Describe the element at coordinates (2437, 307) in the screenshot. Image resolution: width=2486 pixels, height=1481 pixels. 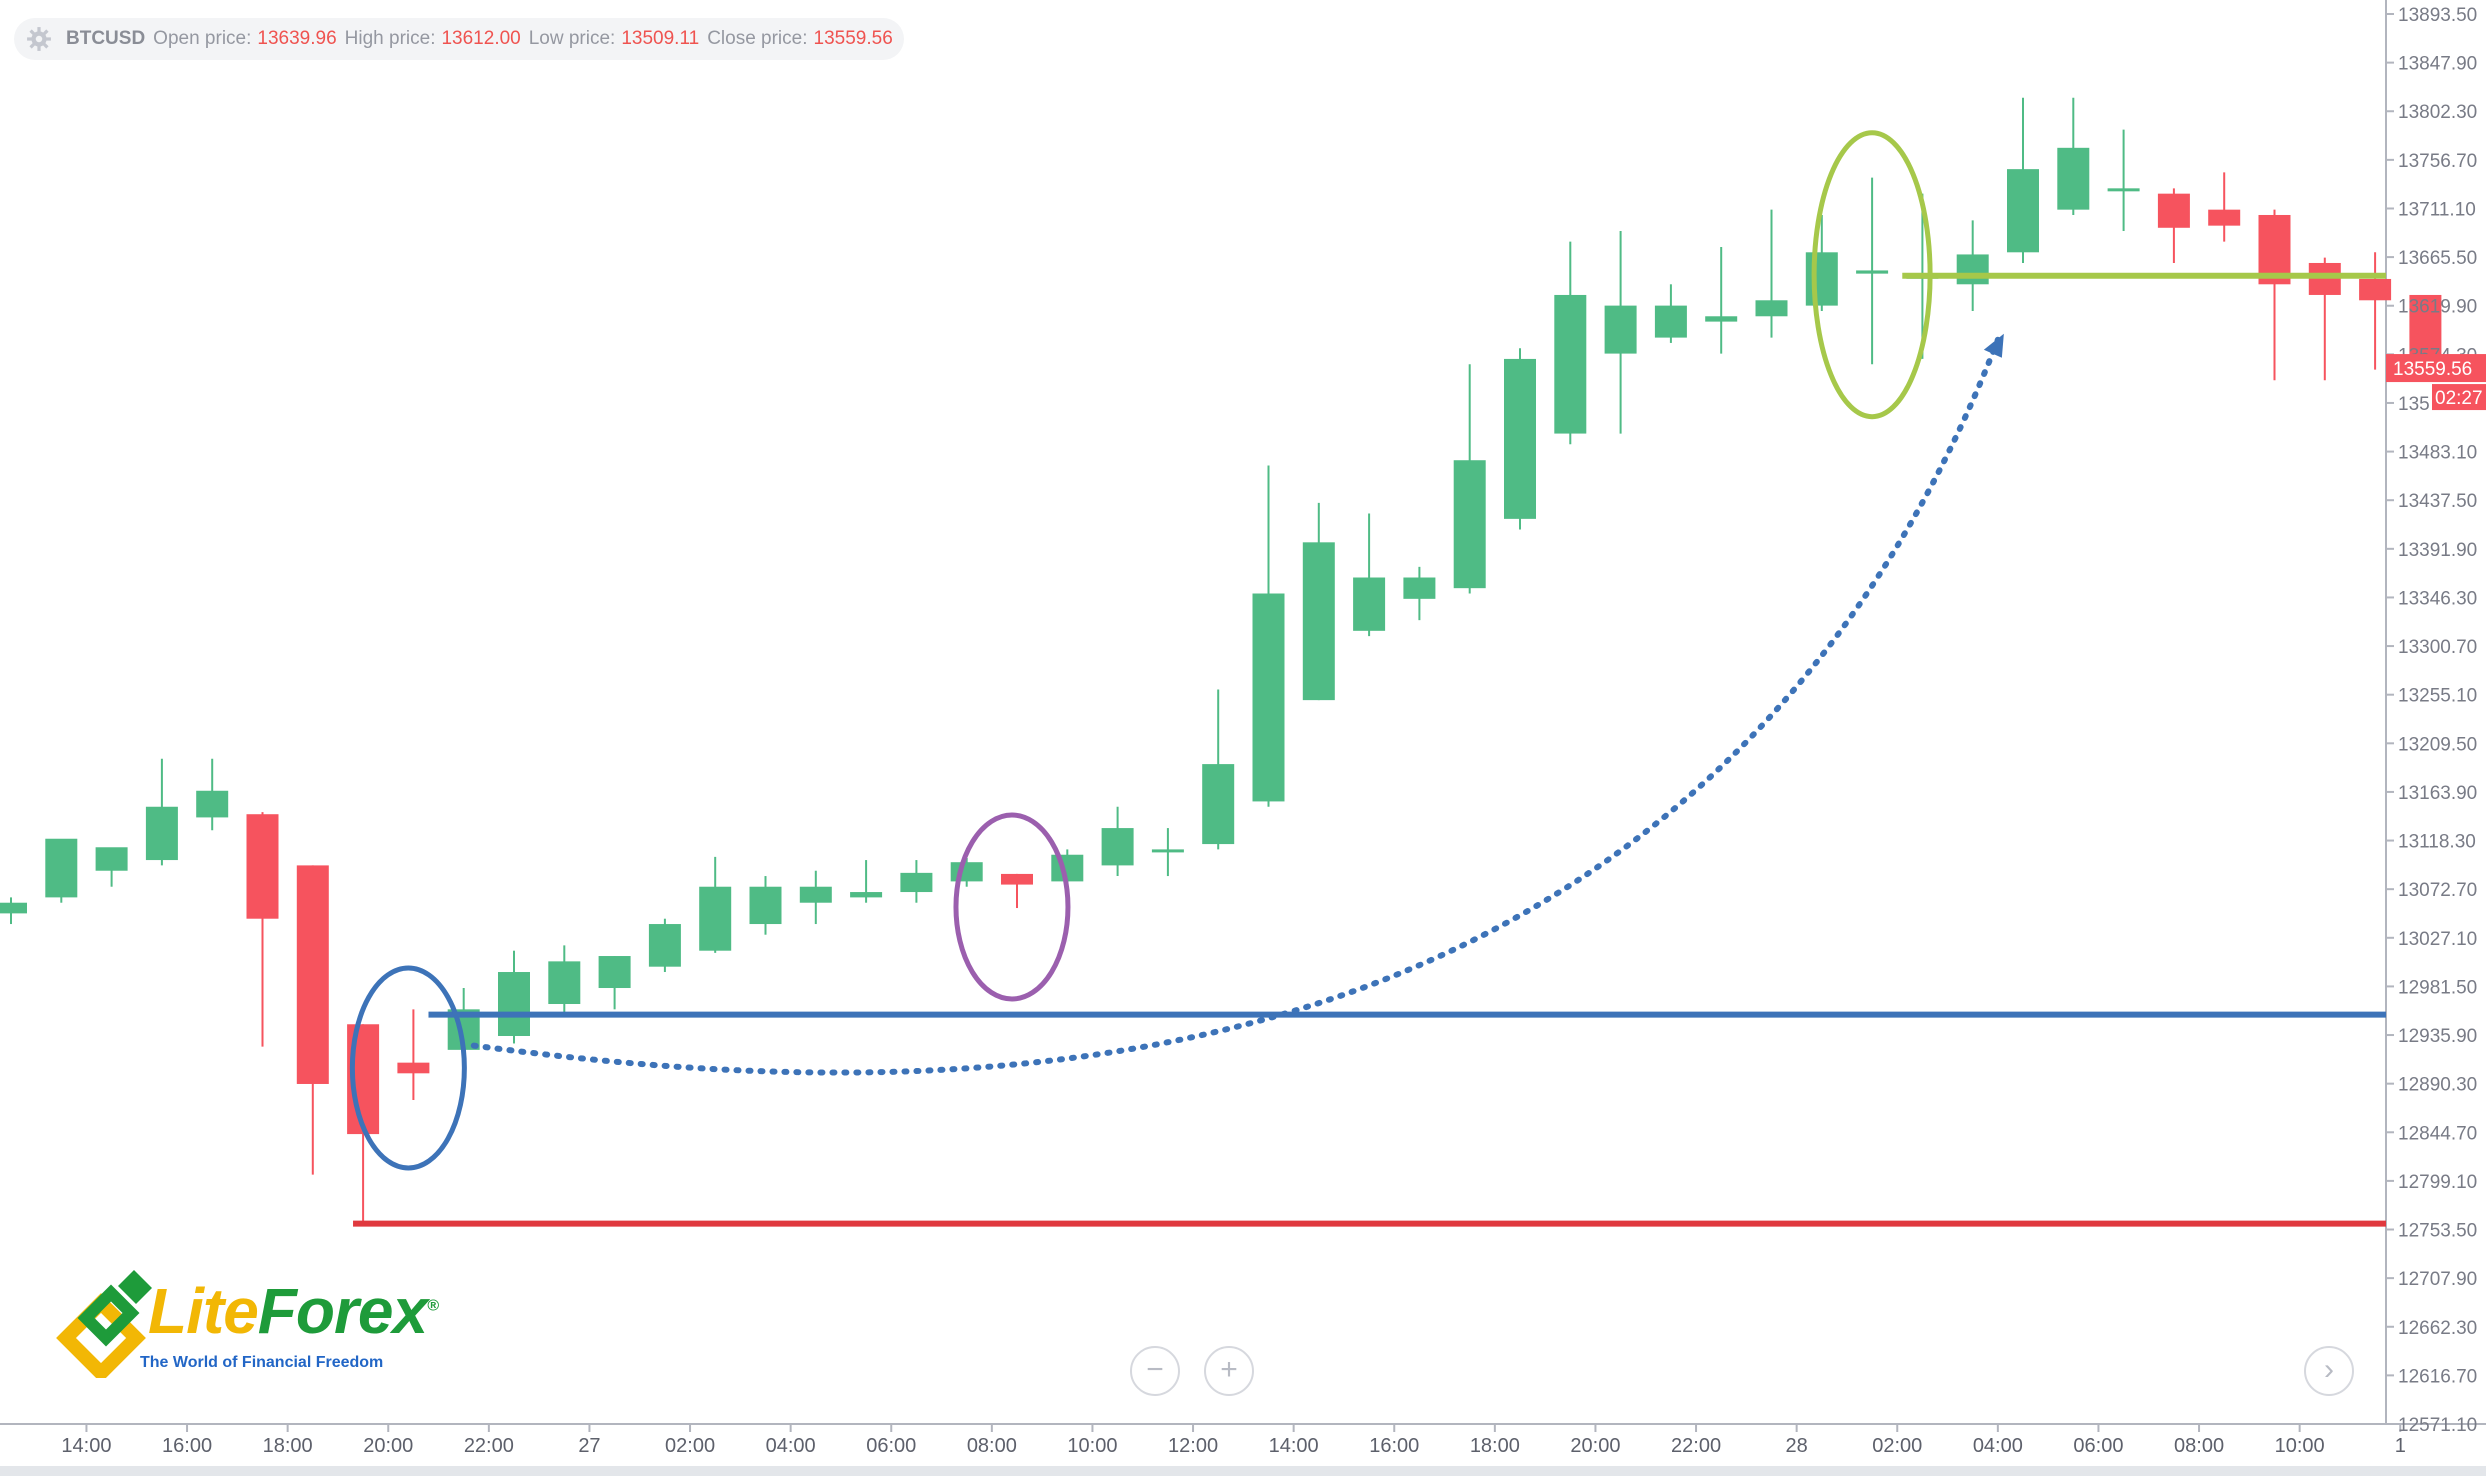
I see `y-tick-label: 13619.90` at that location.